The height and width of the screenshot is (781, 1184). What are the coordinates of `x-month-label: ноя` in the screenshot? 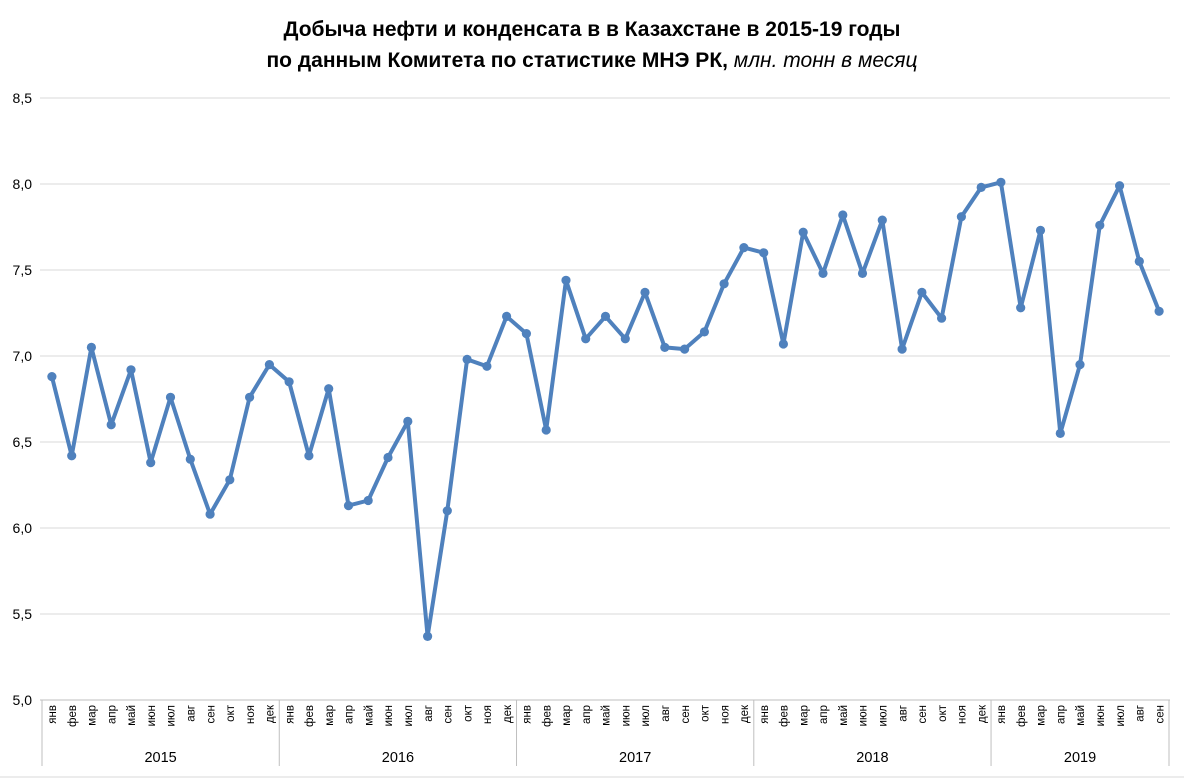 It's located at (725, 714).